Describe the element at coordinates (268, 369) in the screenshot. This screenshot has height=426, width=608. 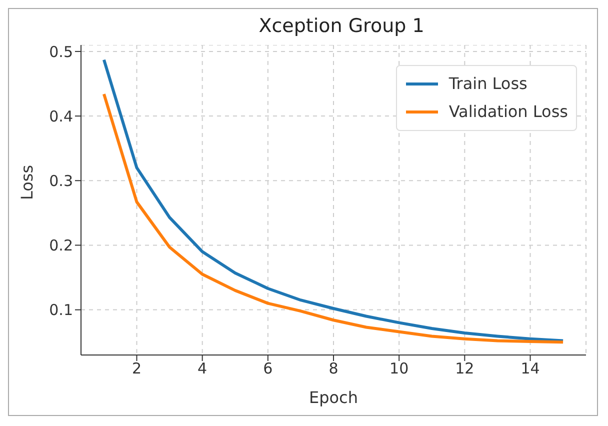
I see `x-tick-label: 6` at that location.